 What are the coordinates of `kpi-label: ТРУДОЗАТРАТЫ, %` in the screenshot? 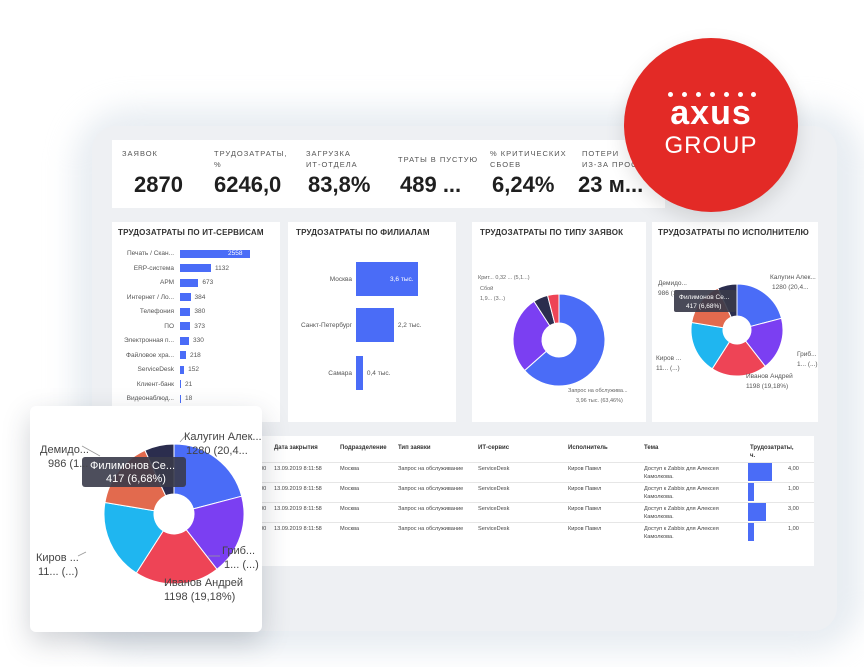 It's located at (251, 159).